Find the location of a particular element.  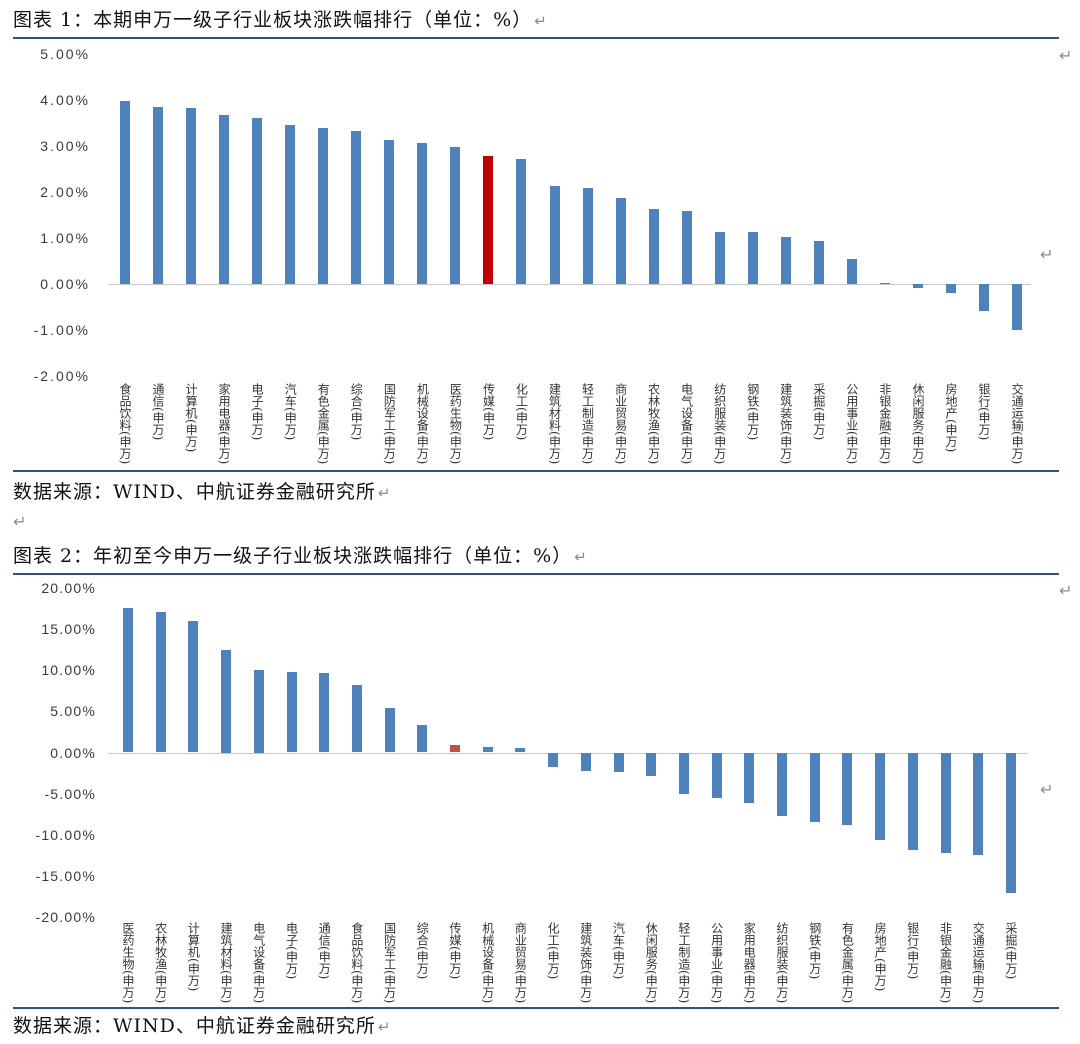

category-label: 交通运输(申万) is located at coordinates (978, 963).